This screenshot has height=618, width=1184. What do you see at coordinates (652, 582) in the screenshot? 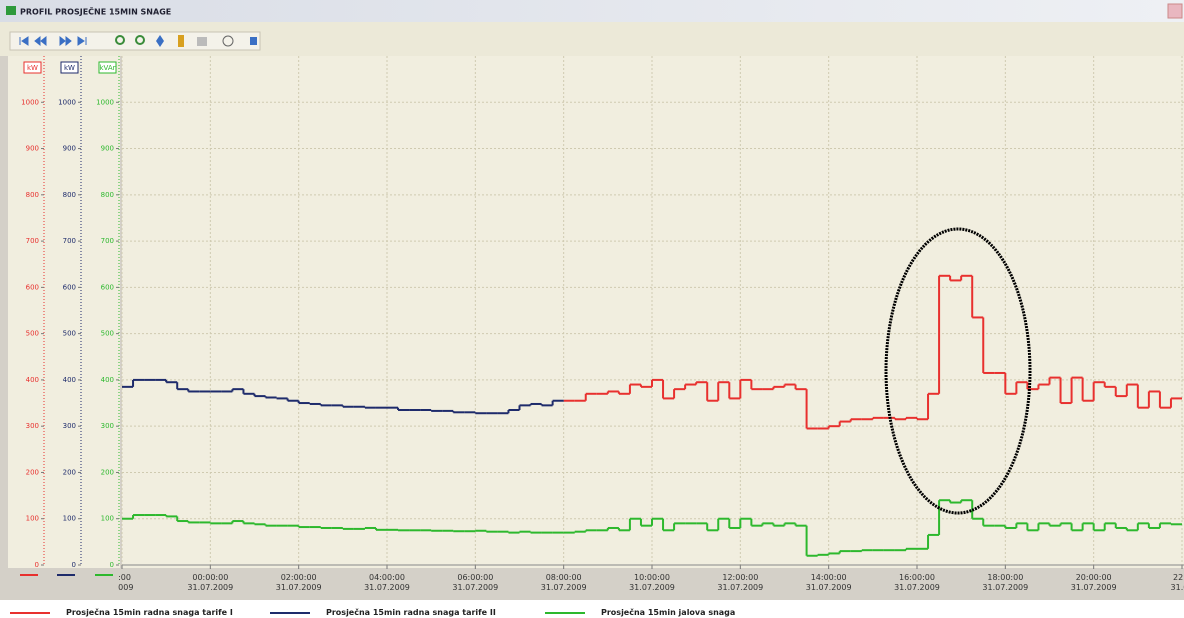
I see `x-tick-label: 10:00:00 31.07.2009` at bounding box center [652, 582].